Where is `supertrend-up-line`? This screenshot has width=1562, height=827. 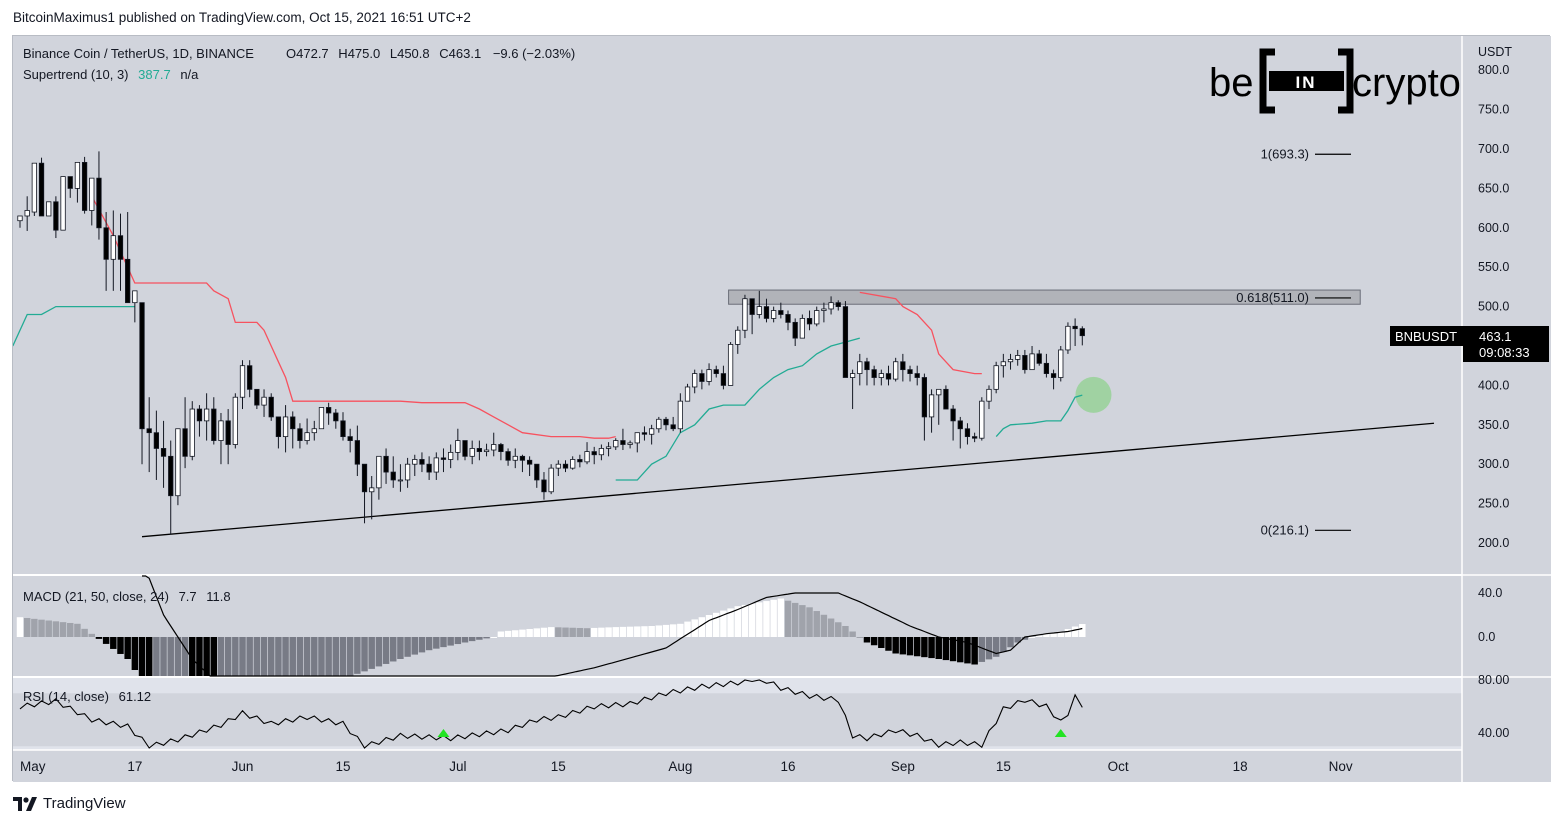 supertrend-up-line is located at coordinates (737, 409).